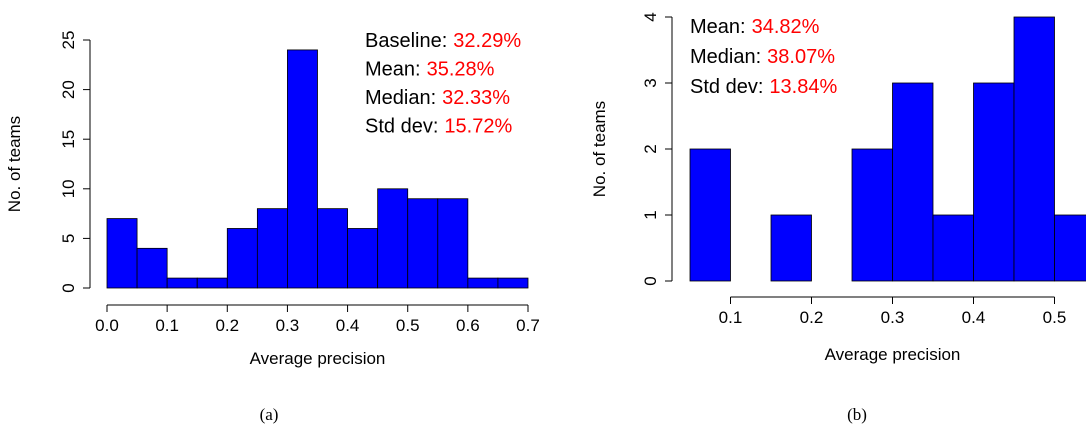 The width and height of the screenshot is (1086, 435). Describe the element at coordinates (107, 325) in the screenshot. I see `x-tick-label: 0.0` at that location.